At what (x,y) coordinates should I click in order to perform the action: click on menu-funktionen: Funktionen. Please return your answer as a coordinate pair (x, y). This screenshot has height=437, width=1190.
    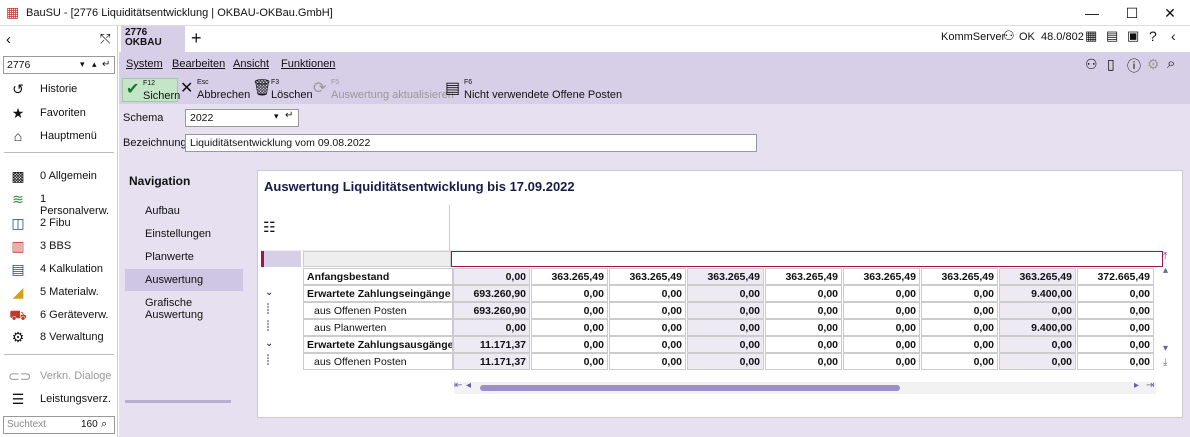
    Looking at the image, I should click on (308, 64).